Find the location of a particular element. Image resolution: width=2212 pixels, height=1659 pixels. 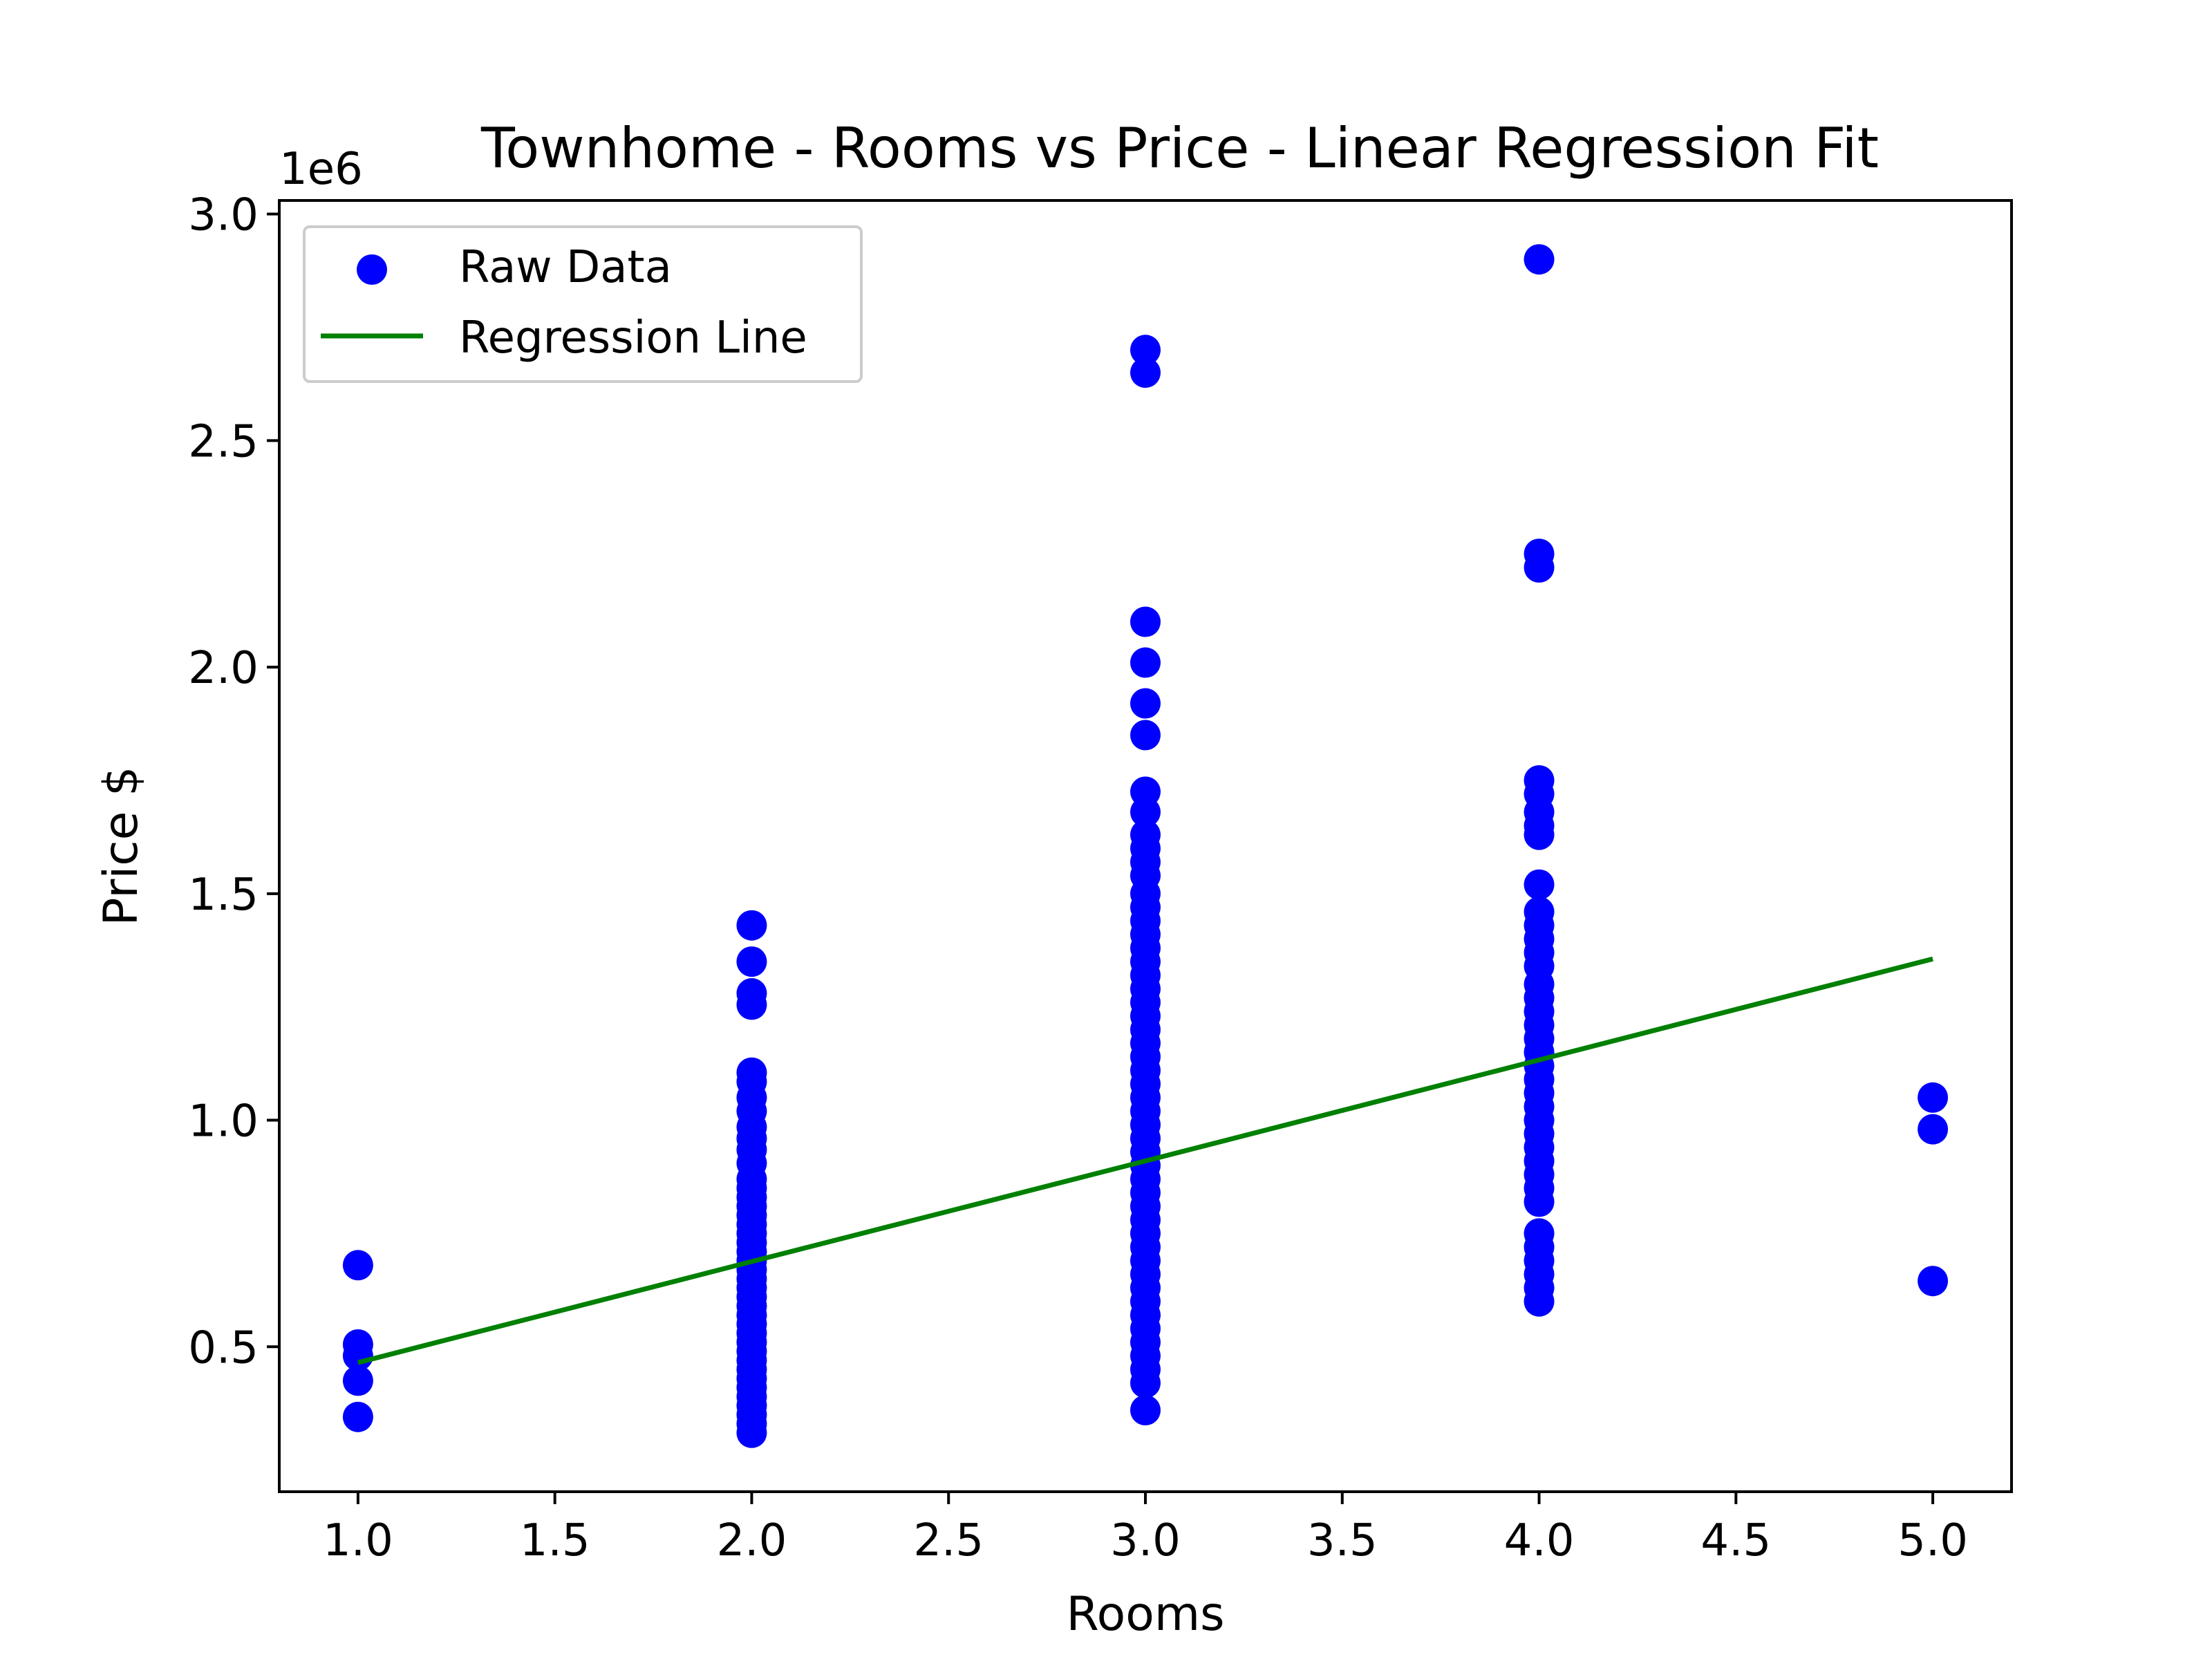

y-tick-label: 2.5 is located at coordinates (223, 441).